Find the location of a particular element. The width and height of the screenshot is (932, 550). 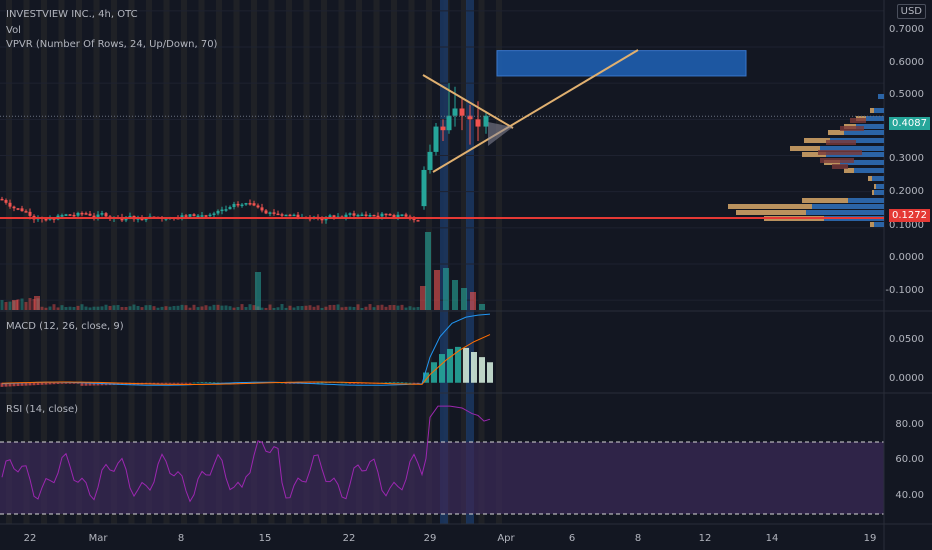

rsi-tick: 60.00 is located at coordinates (909, 459).